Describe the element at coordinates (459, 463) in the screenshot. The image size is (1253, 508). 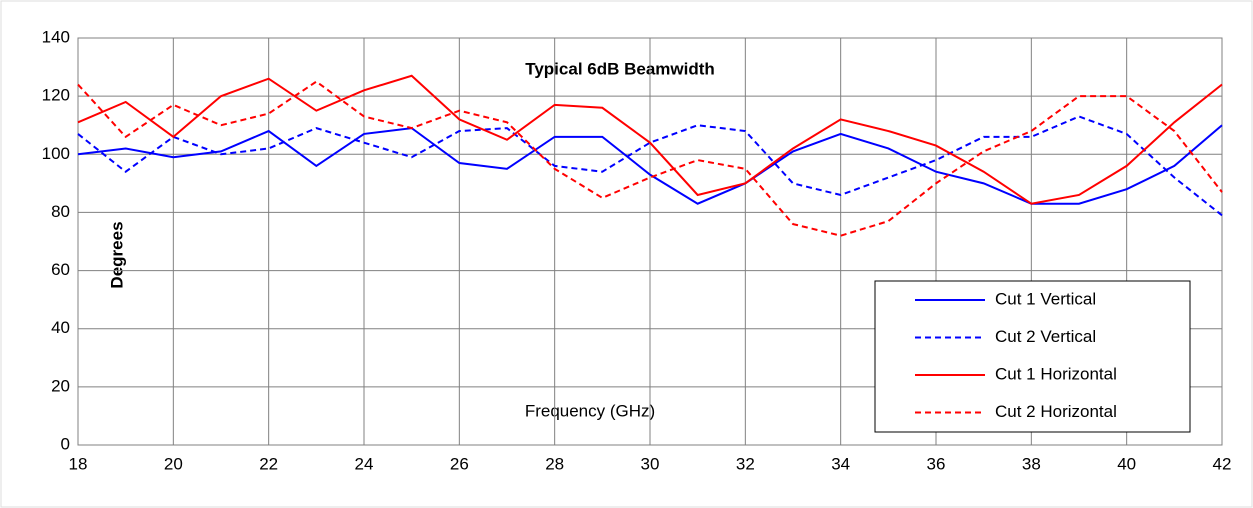
I see `x-tick-label: 26` at that location.